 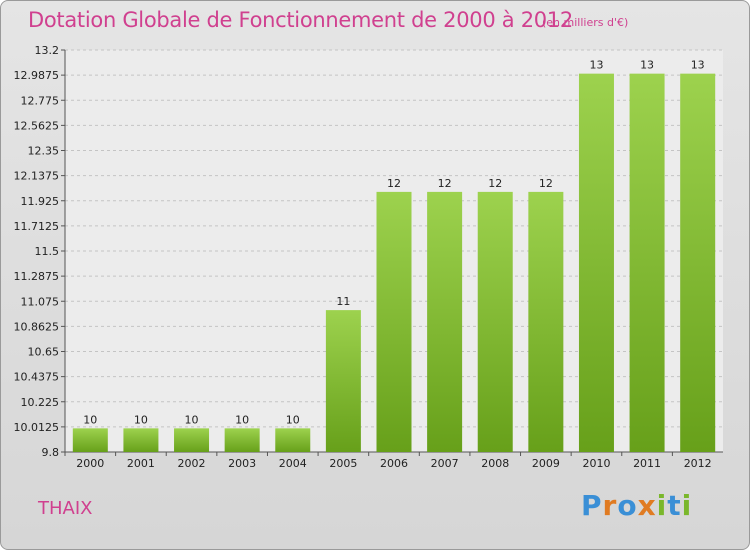 I want to click on data-label-2007: 12, so click(x=445, y=183).